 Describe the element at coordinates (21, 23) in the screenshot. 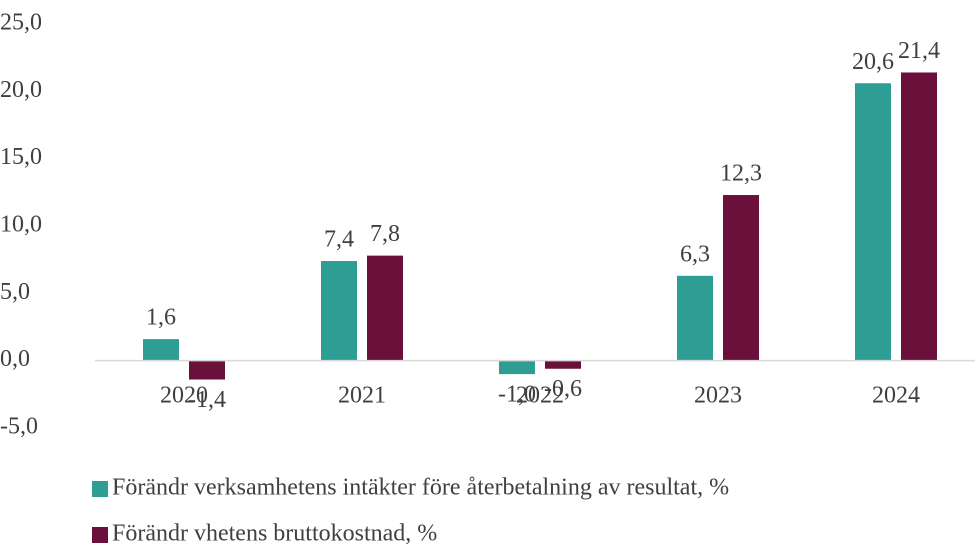

I see `y-tick-label: 25,0` at that location.